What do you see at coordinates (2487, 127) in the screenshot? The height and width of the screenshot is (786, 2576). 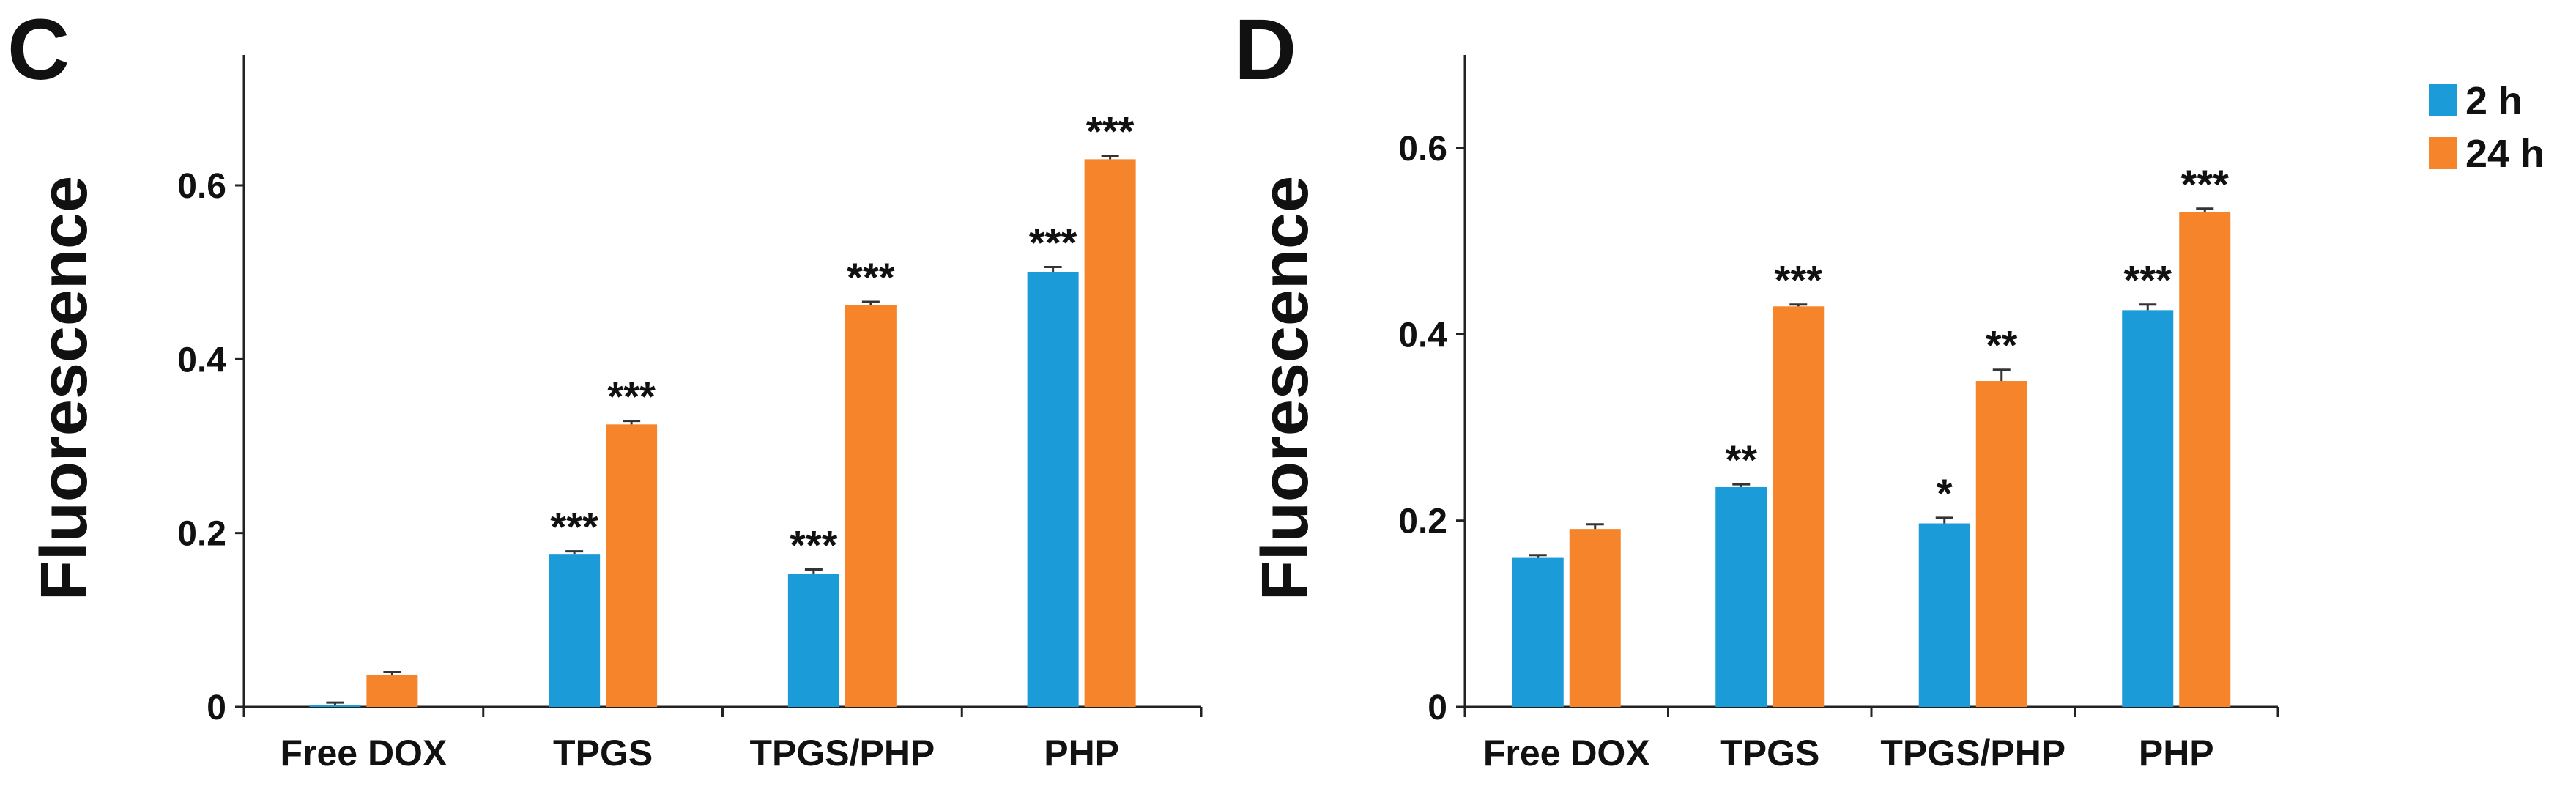 I see `legend: 2 h 24 h` at bounding box center [2487, 127].